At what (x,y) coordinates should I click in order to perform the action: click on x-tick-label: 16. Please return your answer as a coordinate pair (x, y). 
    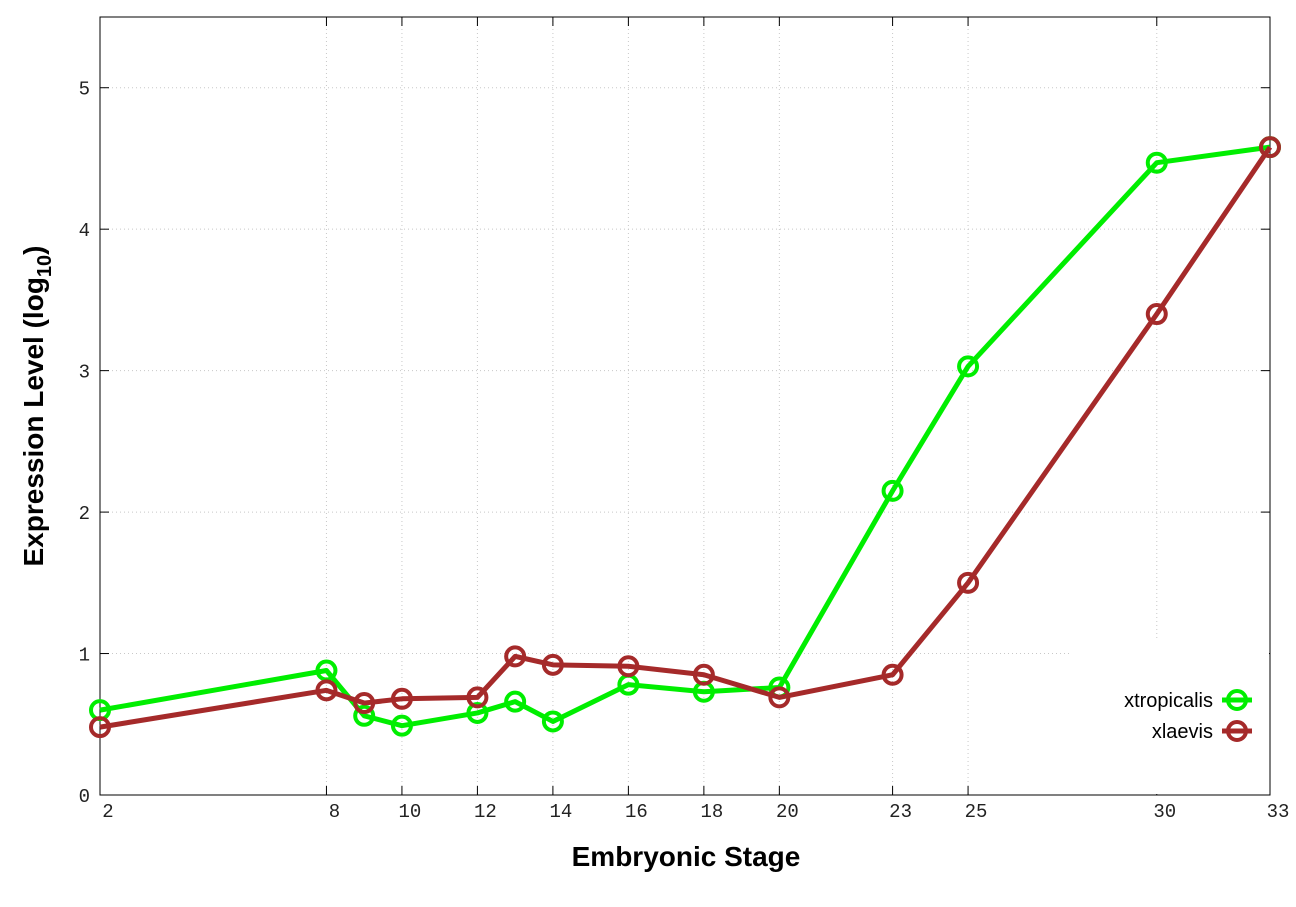
    Looking at the image, I should click on (636, 812).